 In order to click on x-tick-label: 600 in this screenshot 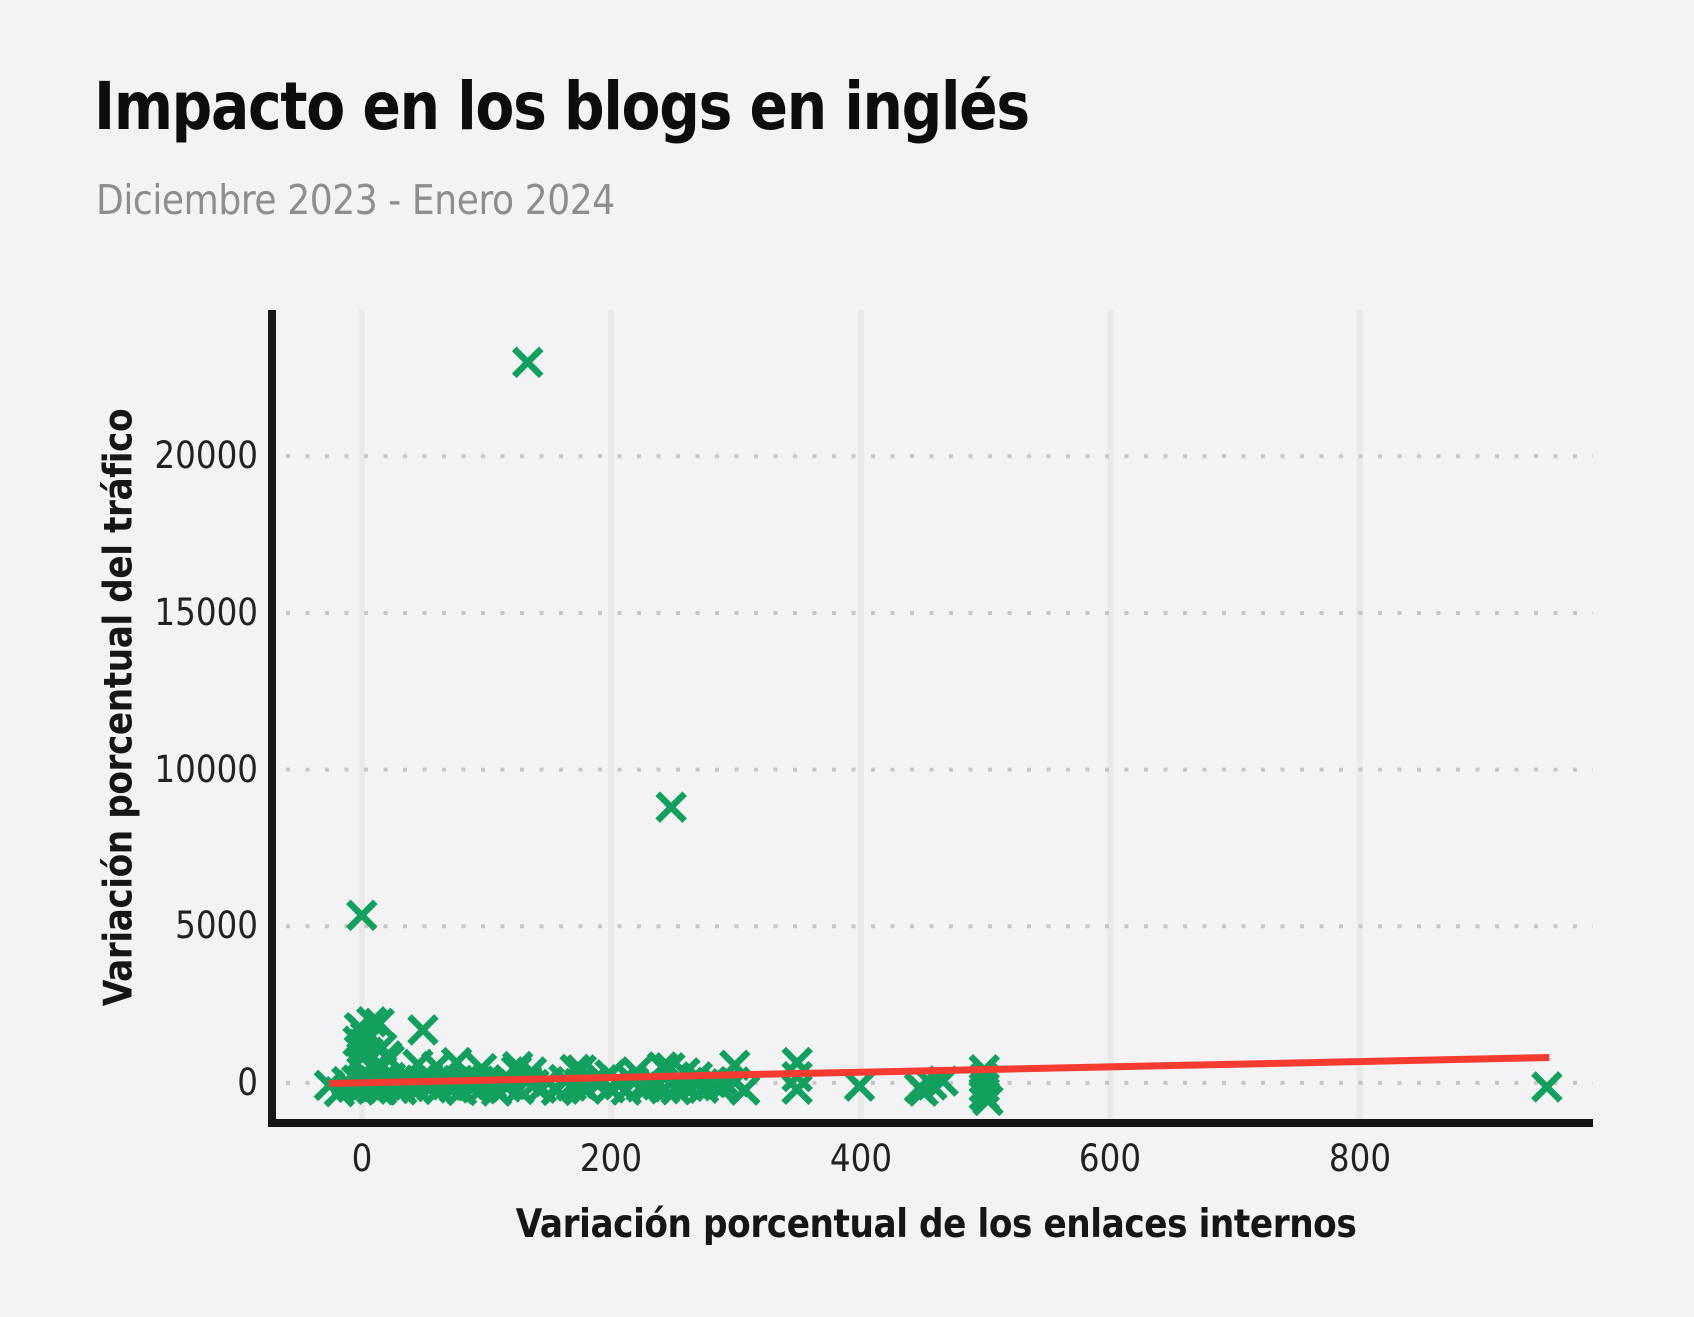, I will do `click(1110, 1158)`.